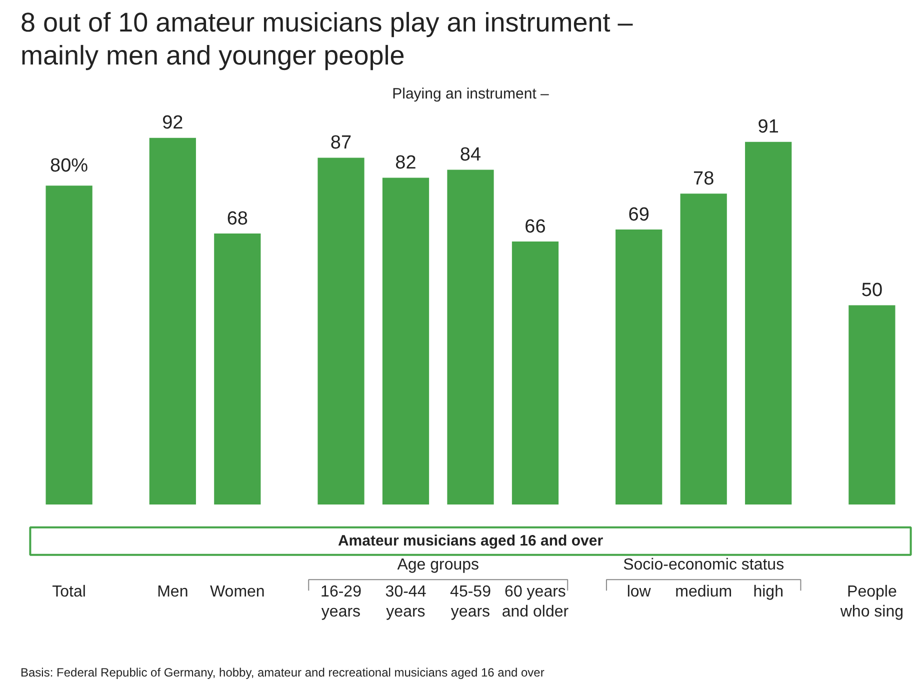 The image size is (920, 684). I want to click on text: Basis: Federal Republic of Germany, hobby, amateur and recreational musicians aged 16 and over, so click(282, 673).